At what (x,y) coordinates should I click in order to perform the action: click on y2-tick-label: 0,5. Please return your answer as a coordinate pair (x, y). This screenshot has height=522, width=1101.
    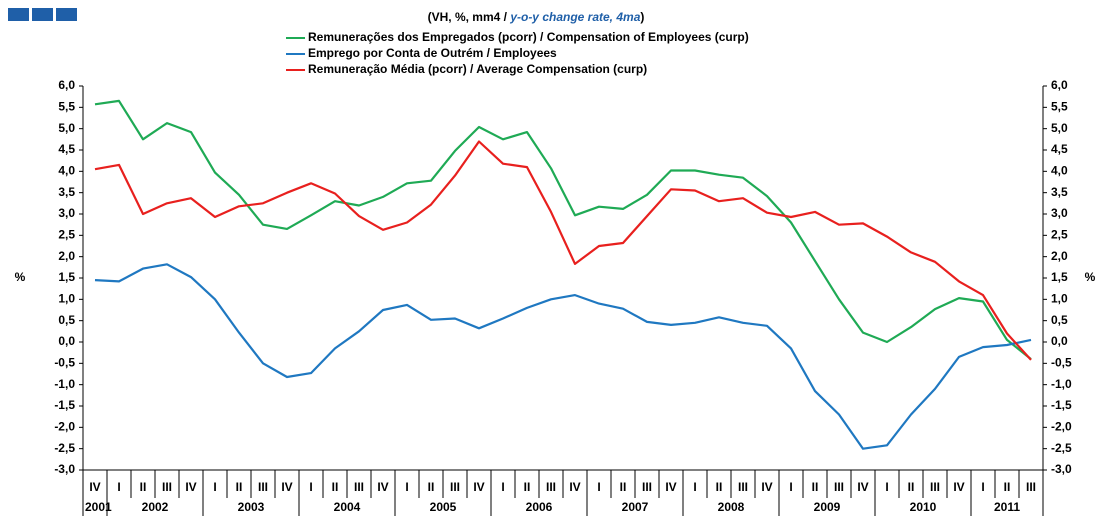
    Looking at the image, I should click on (1059, 320).